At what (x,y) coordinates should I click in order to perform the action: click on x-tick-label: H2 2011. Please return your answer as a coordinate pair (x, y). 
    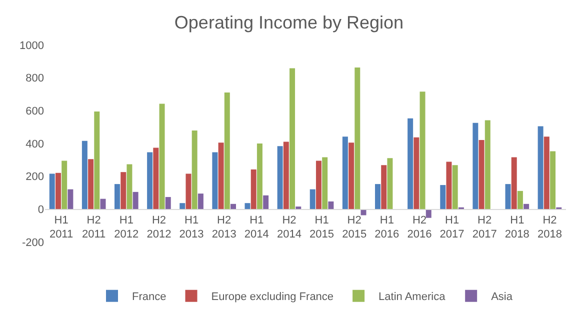
    Looking at the image, I should click on (94, 227).